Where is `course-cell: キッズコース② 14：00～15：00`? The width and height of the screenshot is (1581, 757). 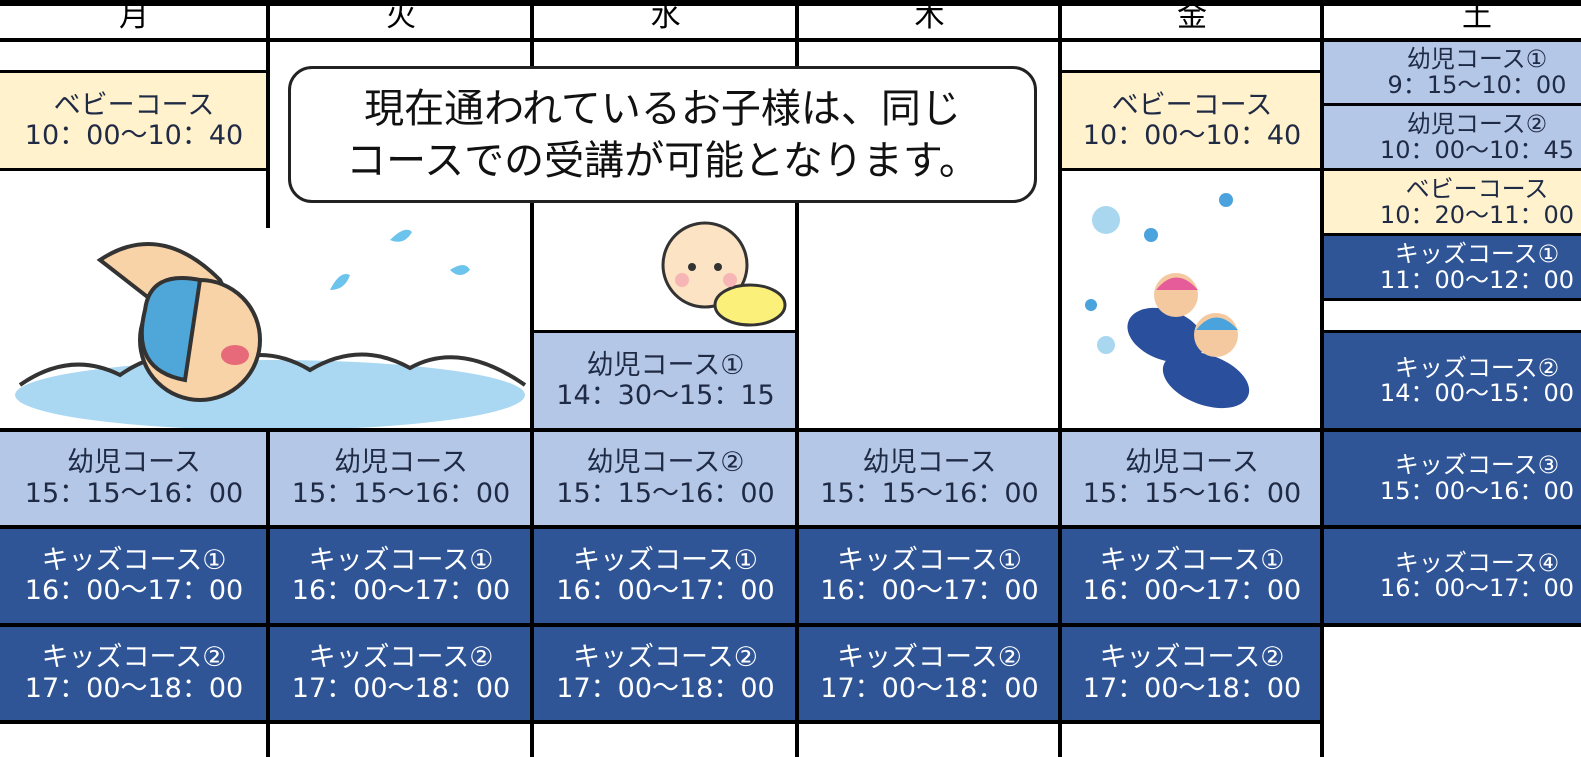 course-cell: キッズコース② 14：00～15：00 is located at coordinates (1452, 381).